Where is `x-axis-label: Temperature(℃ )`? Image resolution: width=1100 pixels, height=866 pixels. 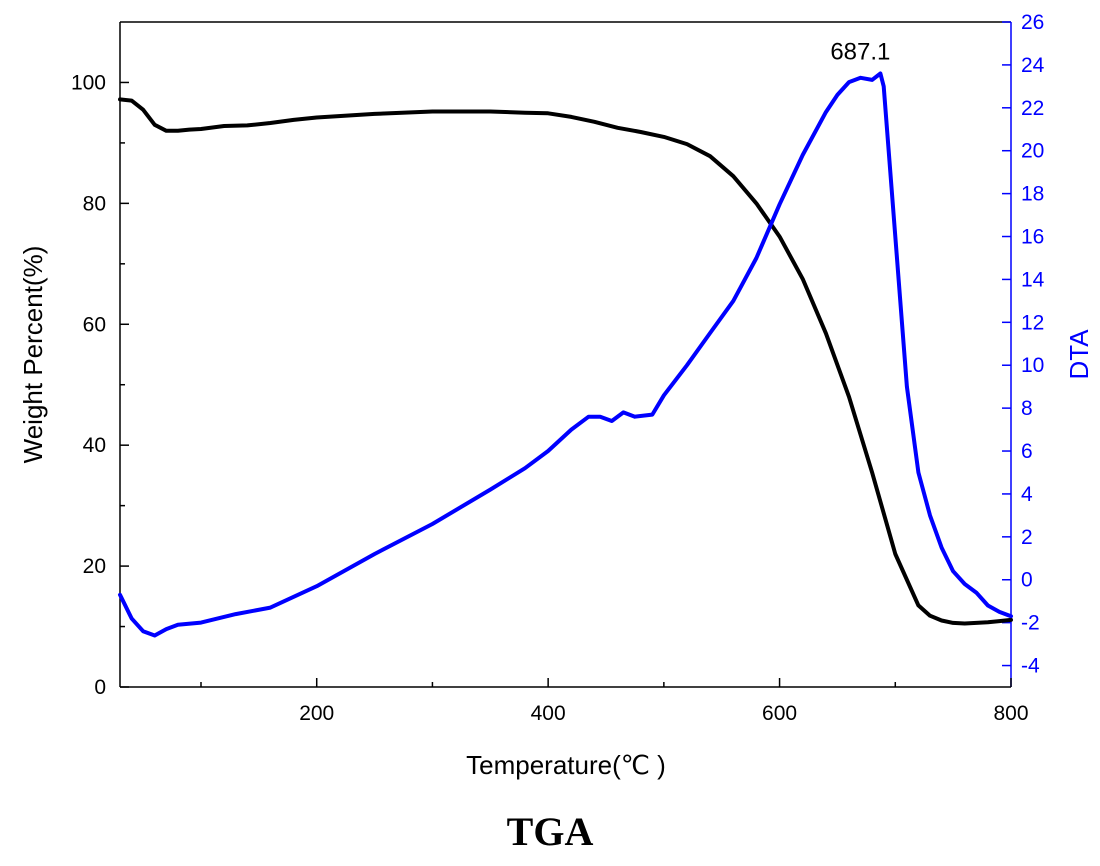 x-axis-label: Temperature(℃ ) is located at coordinates (566, 765).